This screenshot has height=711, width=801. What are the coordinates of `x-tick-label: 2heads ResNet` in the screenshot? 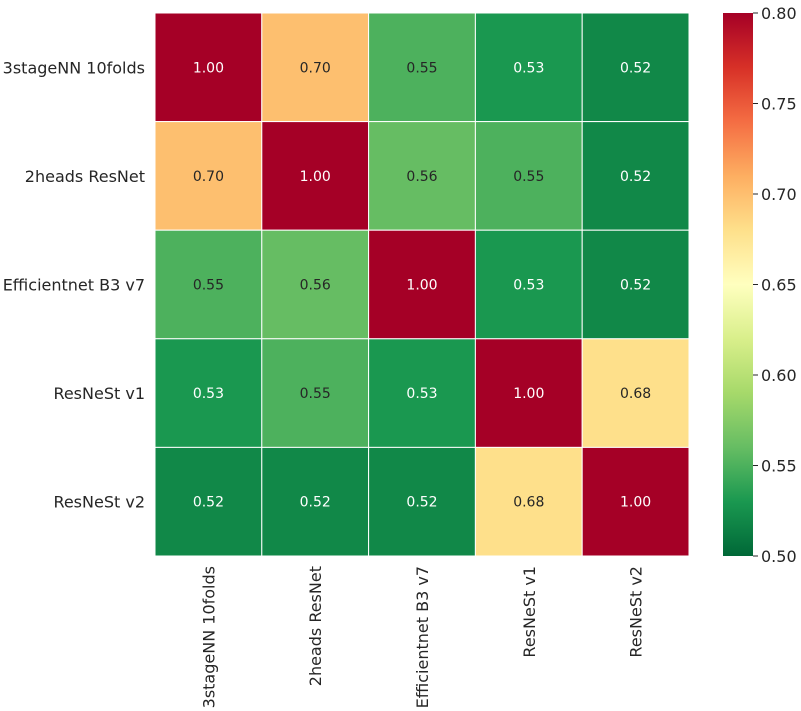 It's located at (315, 626).